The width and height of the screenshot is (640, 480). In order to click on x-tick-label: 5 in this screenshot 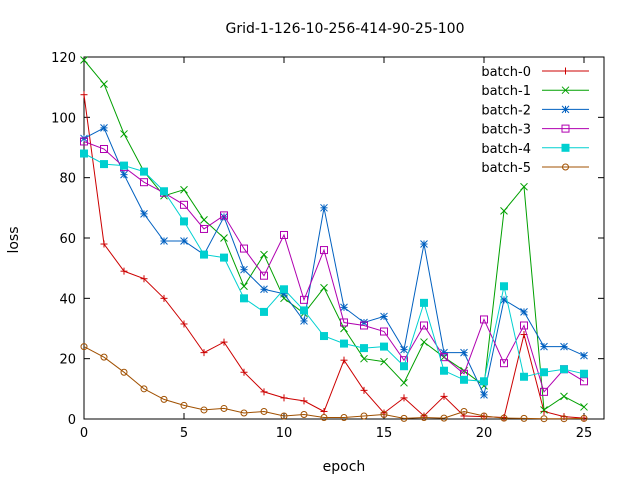, I will do `click(184, 433)`.